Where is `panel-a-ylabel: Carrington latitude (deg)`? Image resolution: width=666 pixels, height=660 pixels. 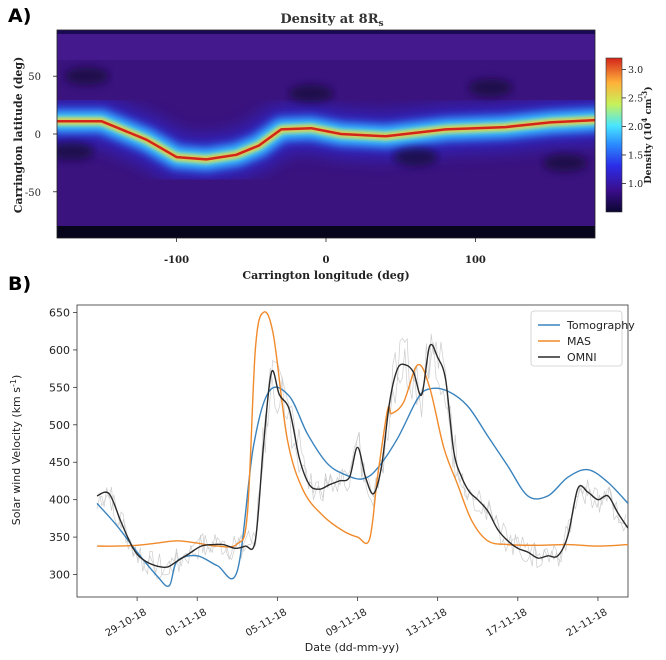 panel-a-ylabel: Carrington latitude (deg) is located at coordinates (18, 135).